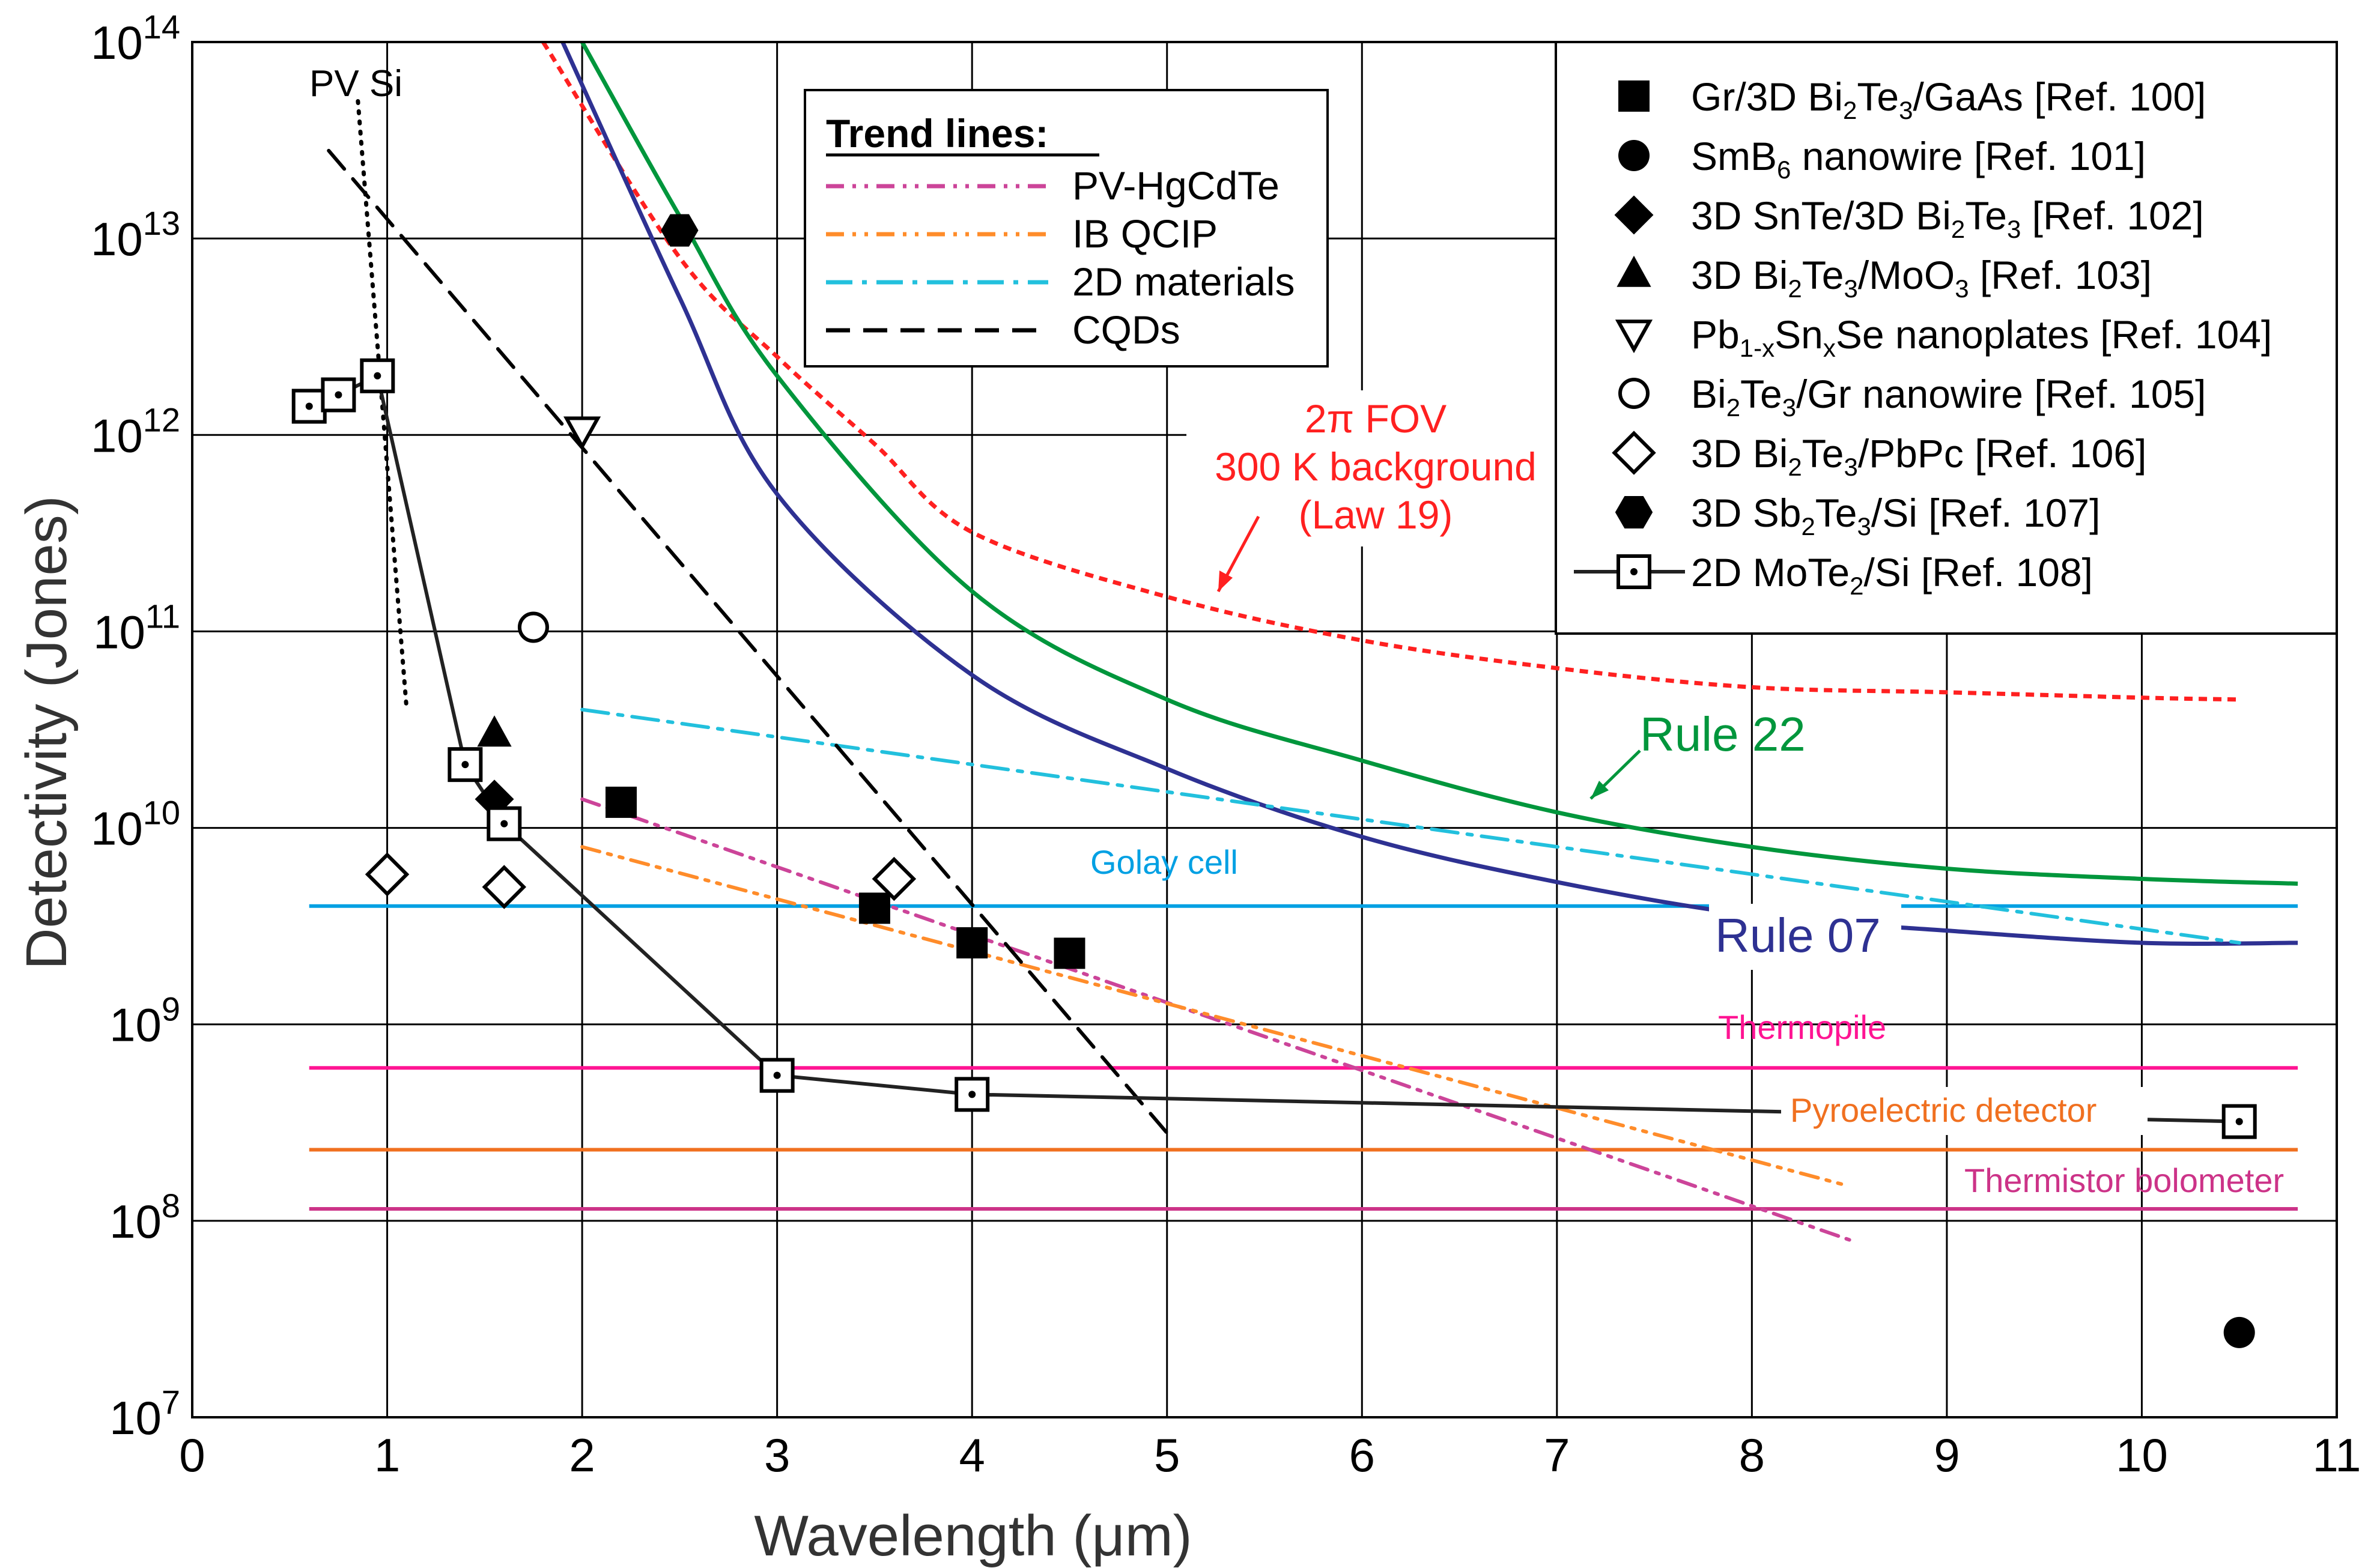  Describe the element at coordinates (582, 1455) in the screenshot. I see `x-tick-label: 2` at that location.